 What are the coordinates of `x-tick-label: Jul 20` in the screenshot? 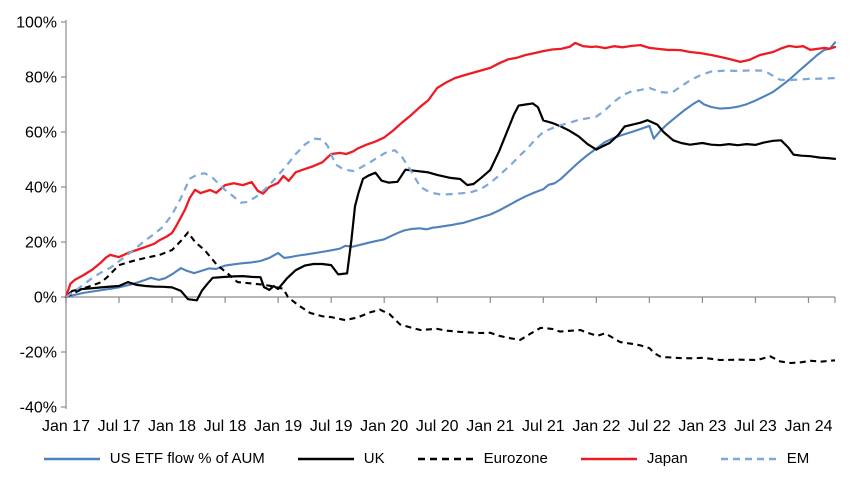 It's located at (437, 426).